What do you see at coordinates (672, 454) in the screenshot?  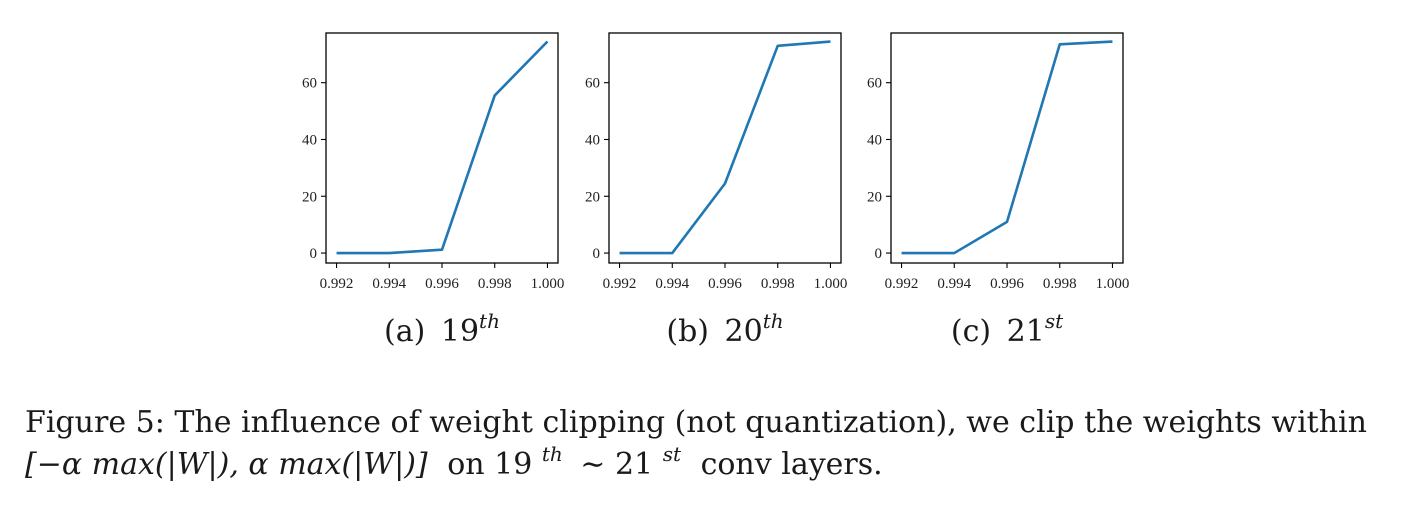 I see `caption-sup-st: st` at bounding box center [672, 454].